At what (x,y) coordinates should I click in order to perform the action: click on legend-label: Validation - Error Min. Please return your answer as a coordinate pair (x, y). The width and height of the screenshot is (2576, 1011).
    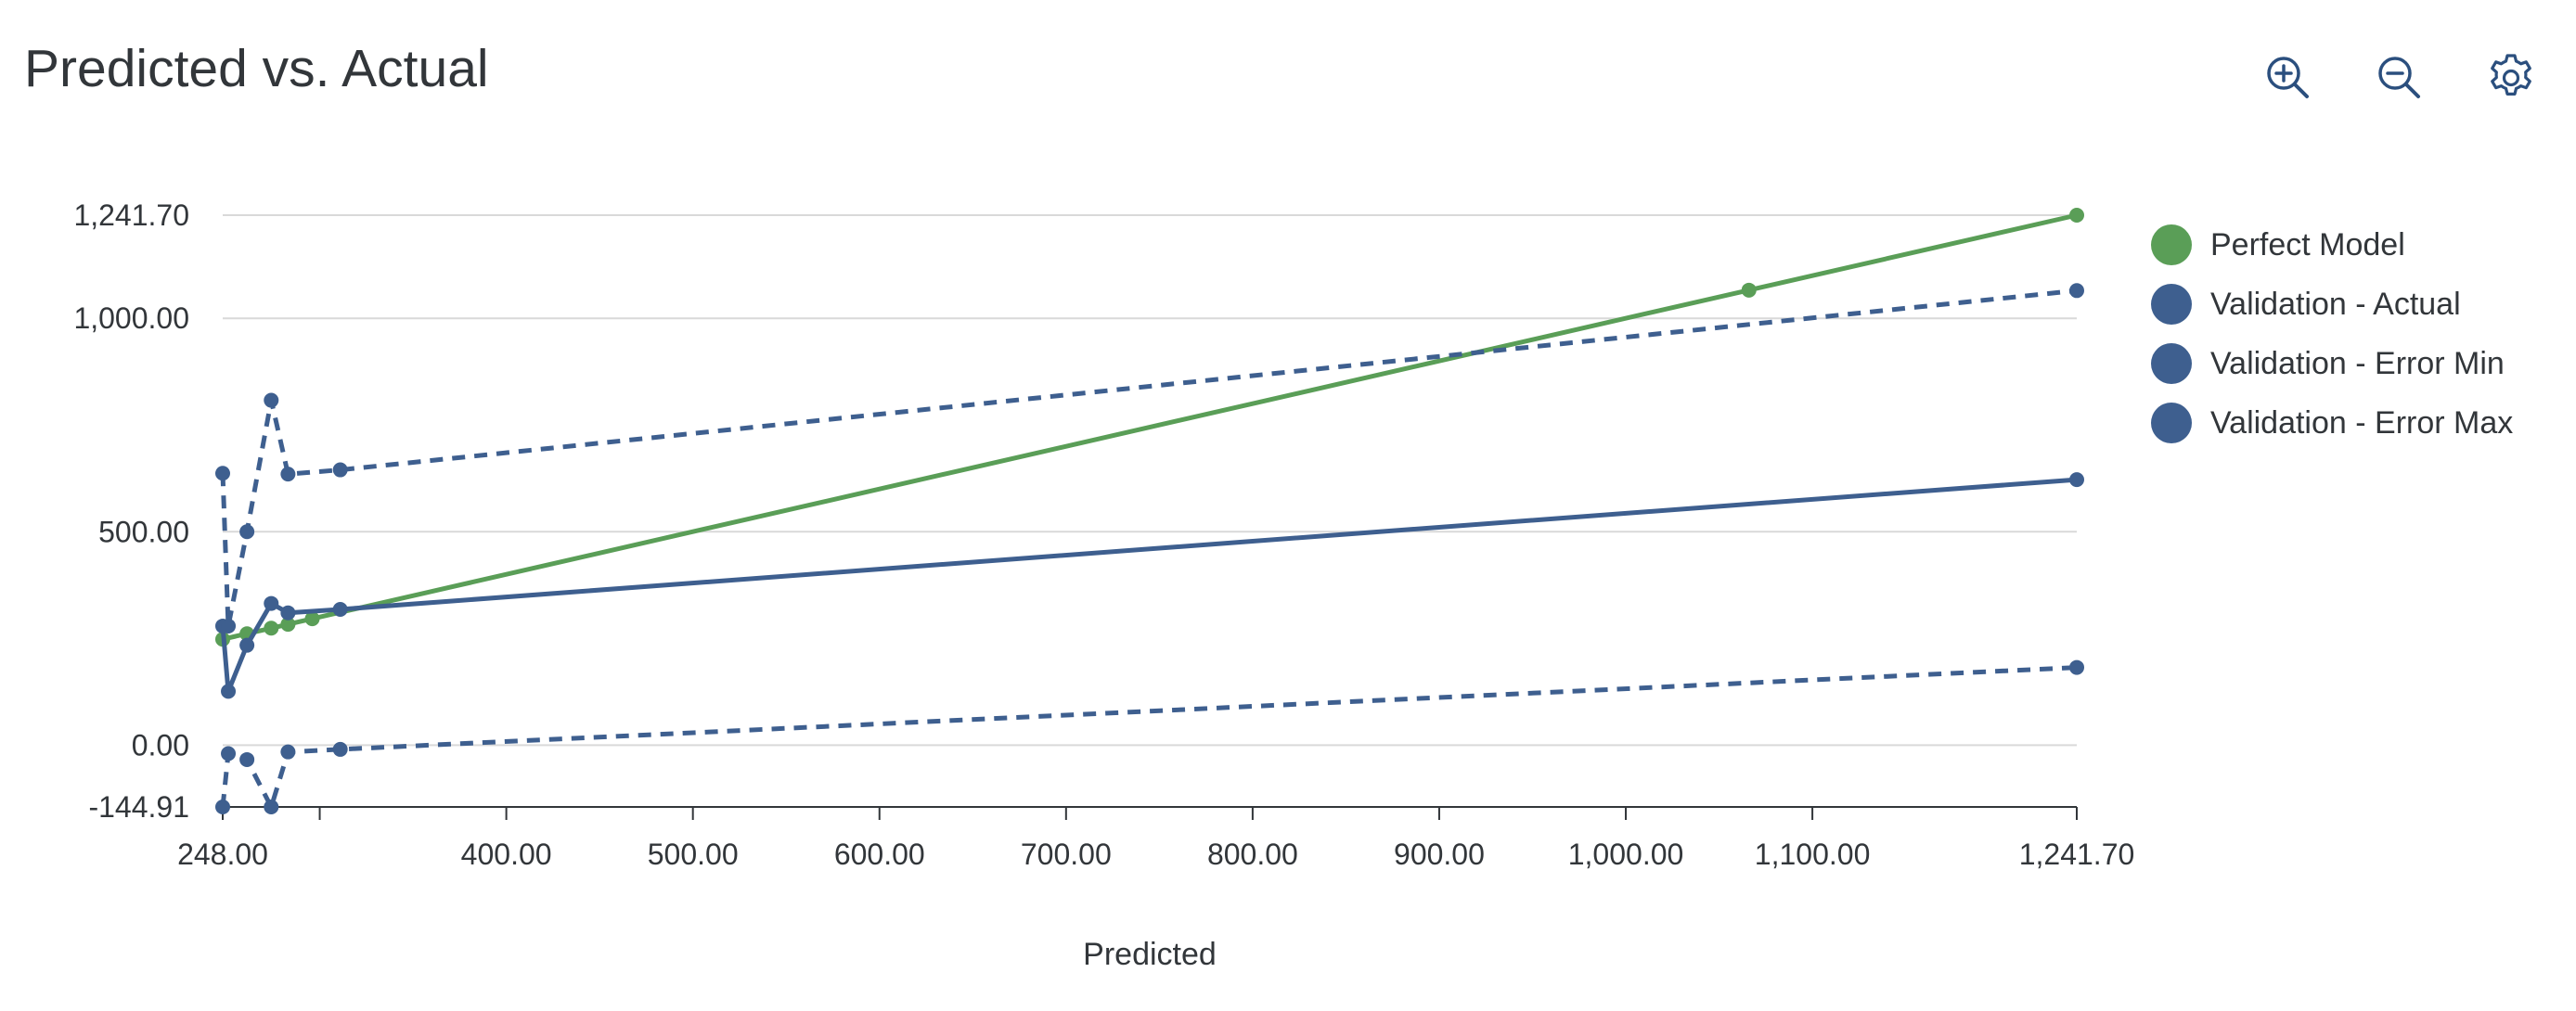
    Looking at the image, I should click on (2358, 363).